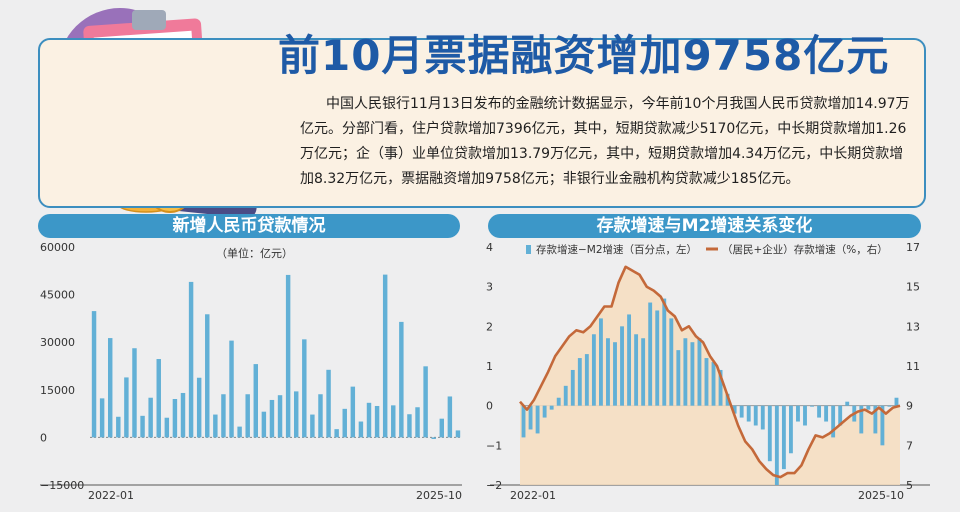 The image size is (960, 512). What do you see at coordinates (489, 287) in the screenshot?
I see `y-left-tick-label: 3` at bounding box center [489, 287].